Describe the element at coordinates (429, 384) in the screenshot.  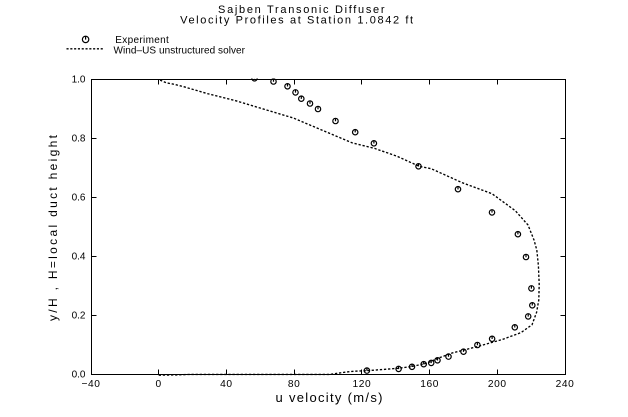
I see `svg-text: 160` at that location.